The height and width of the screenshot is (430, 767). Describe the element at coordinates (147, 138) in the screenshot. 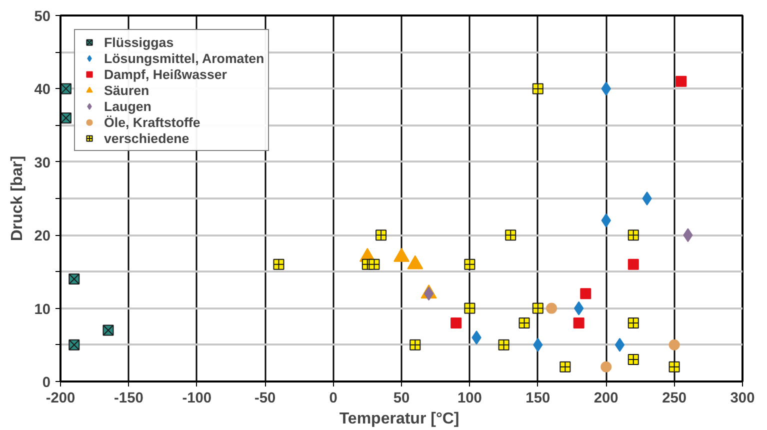

I see `legend-label: verschiedene` at that location.